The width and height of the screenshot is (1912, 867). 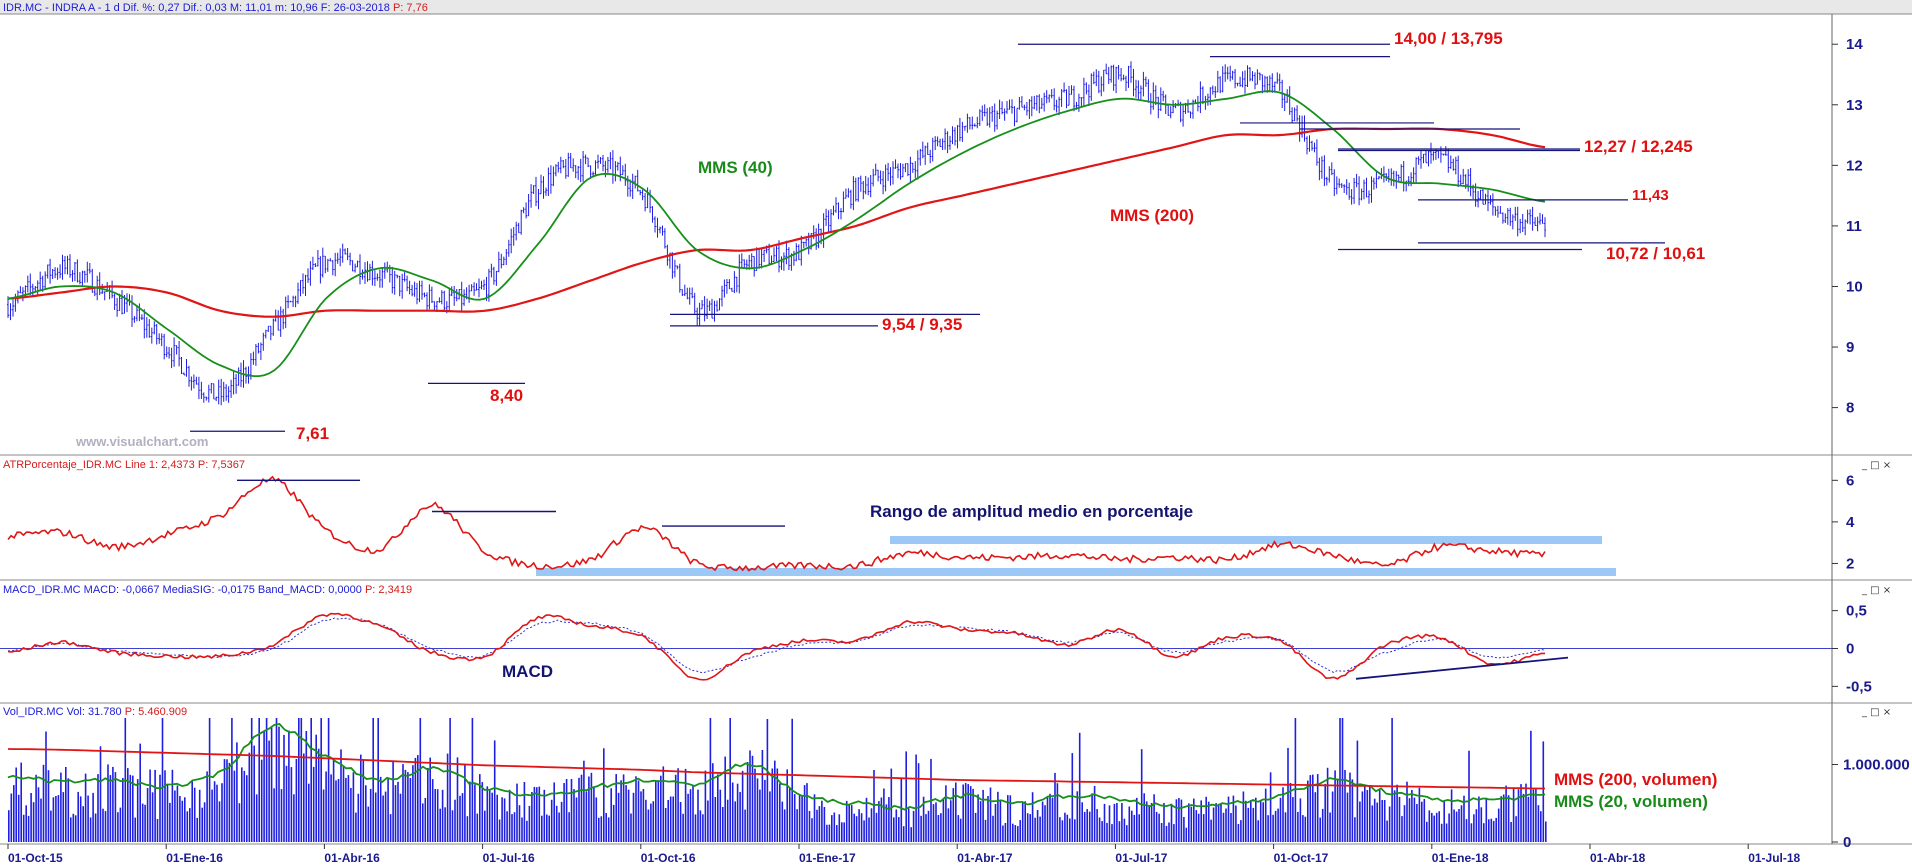 What do you see at coordinates (1301, 858) in the screenshot?
I see `x-tick-label: 01-Oct-17` at bounding box center [1301, 858].